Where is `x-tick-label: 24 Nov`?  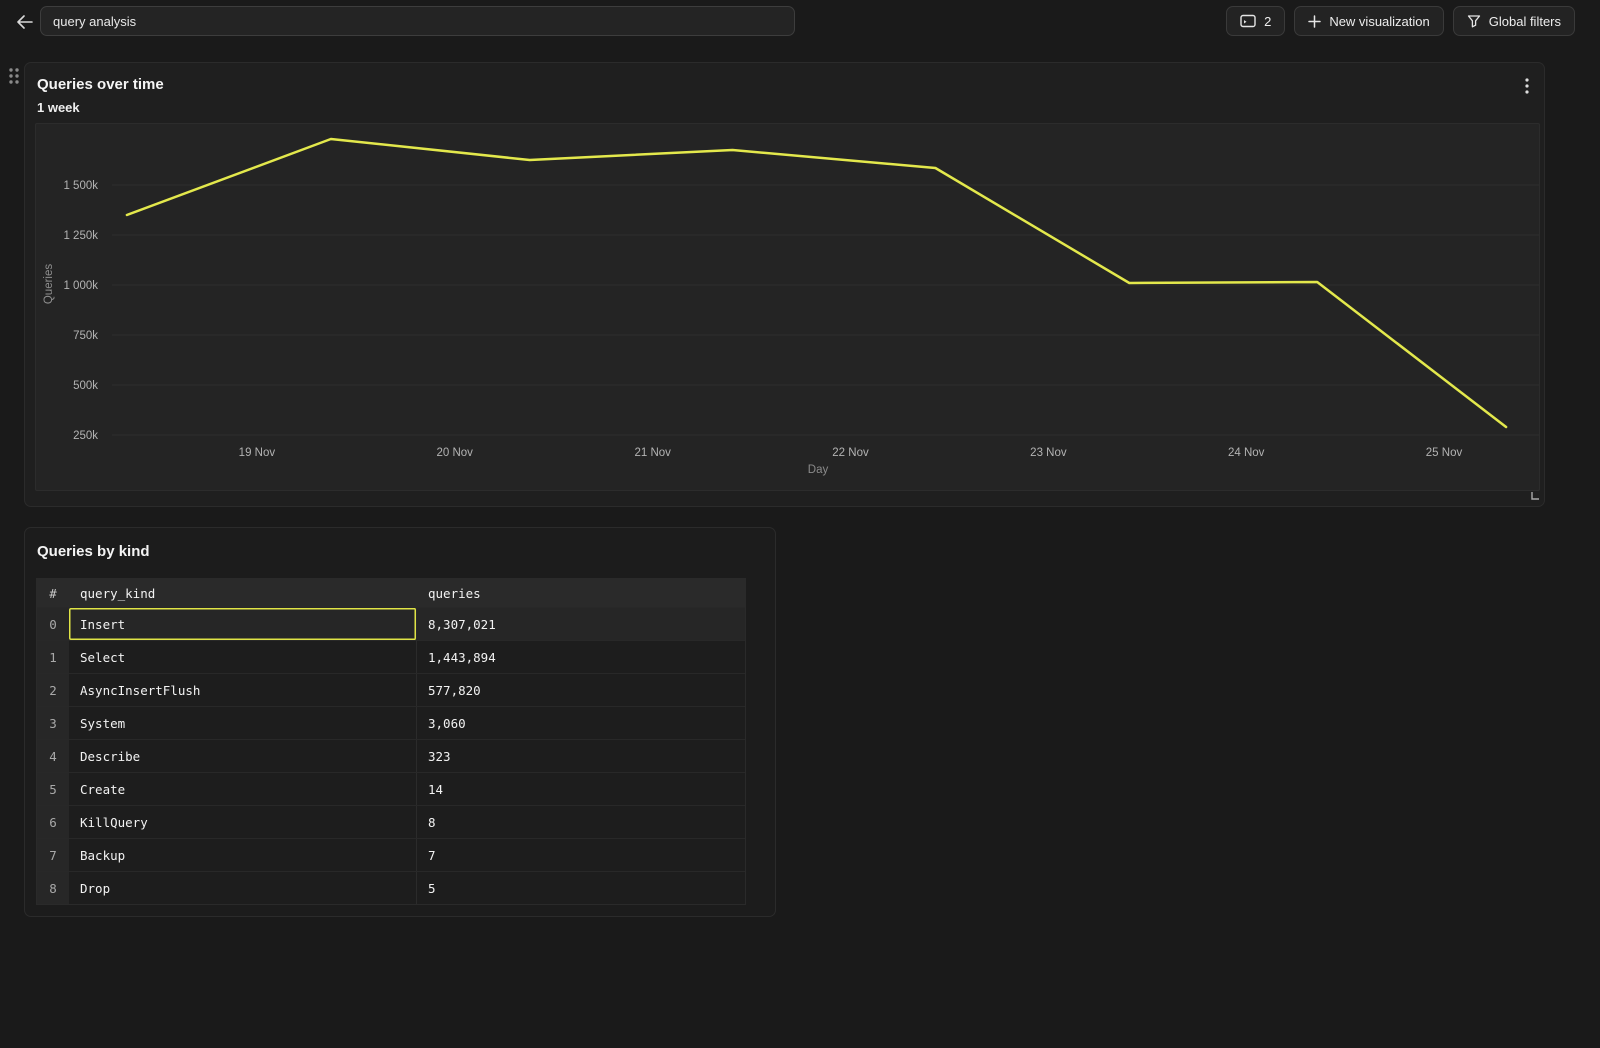 x-tick-label: 24 Nov is located at coordinates (1246, 453).